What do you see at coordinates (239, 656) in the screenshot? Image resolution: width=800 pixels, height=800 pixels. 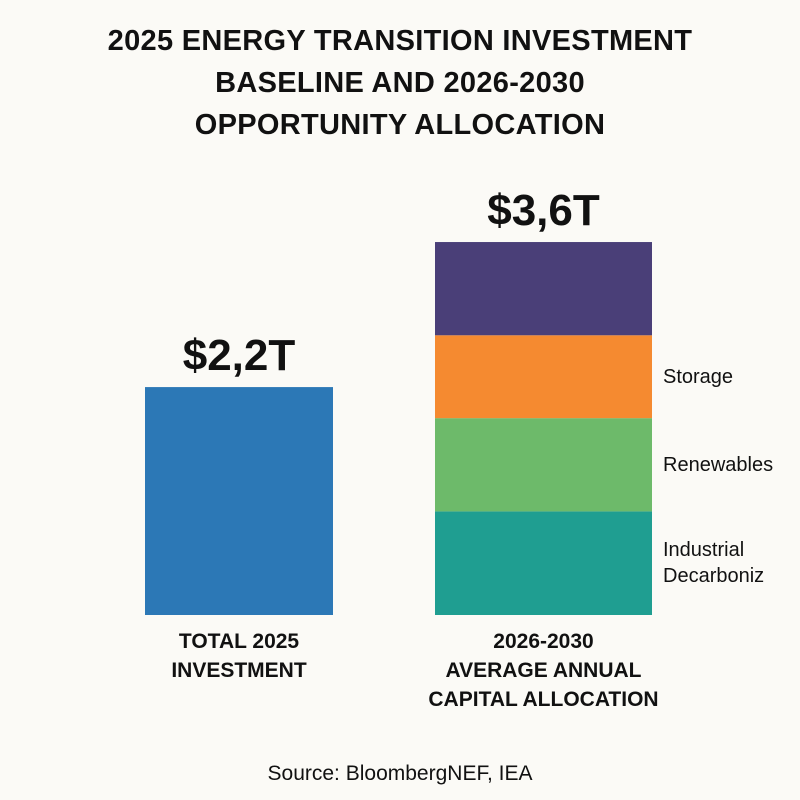 I see `x-tick-label: TOTAL 2025 INVESTMENT` at bounding box center [239, 656].